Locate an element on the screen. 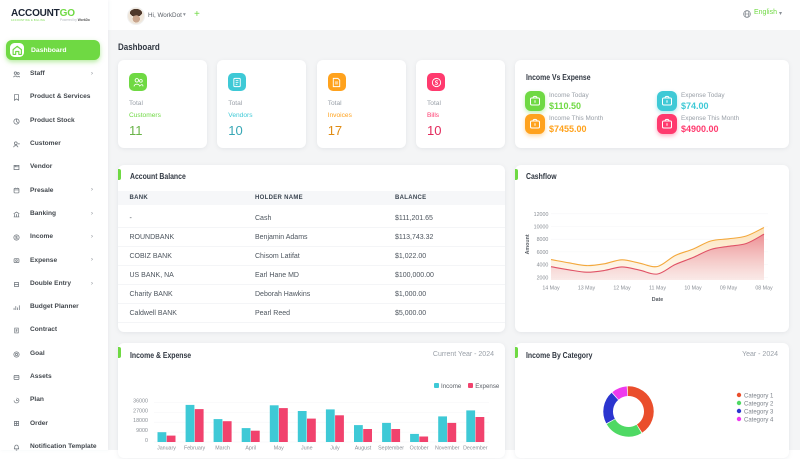 This screenshot has height=459, width=800. svg-text: 10 May is located at coordinates (693, 289).